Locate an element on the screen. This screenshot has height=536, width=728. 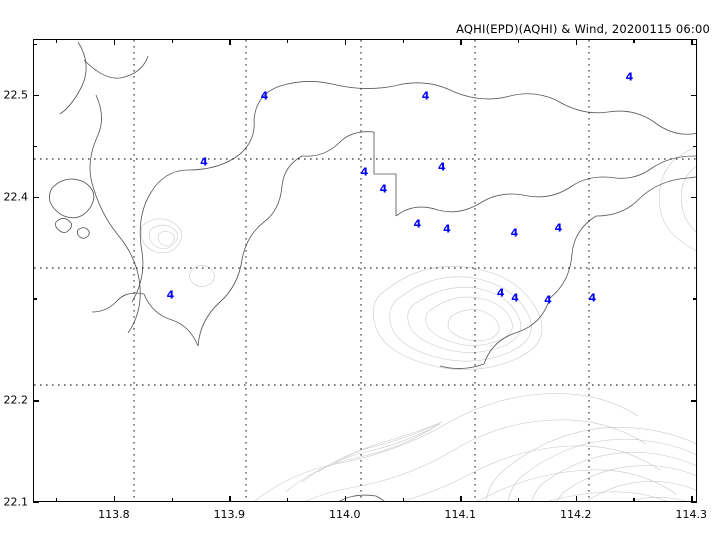
x-tick-label: 114.2 is located at coordinates (575, 514).